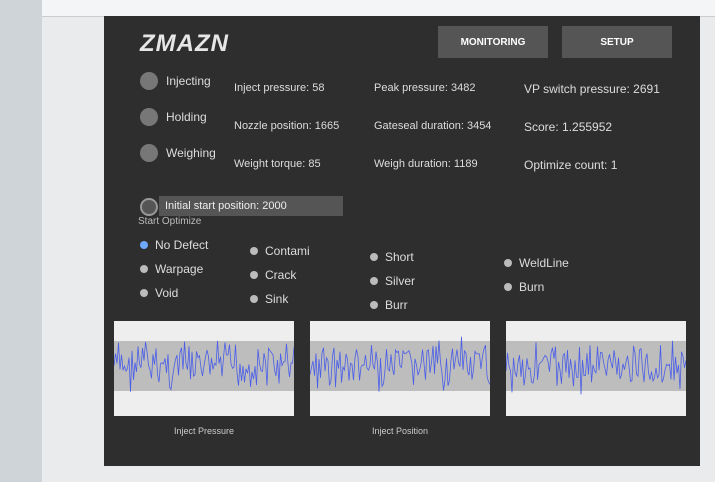 Image resolution: width=715 pixels, height=482 pixels. I want to click on metric-label: Optimize count:, so click(566, 165).